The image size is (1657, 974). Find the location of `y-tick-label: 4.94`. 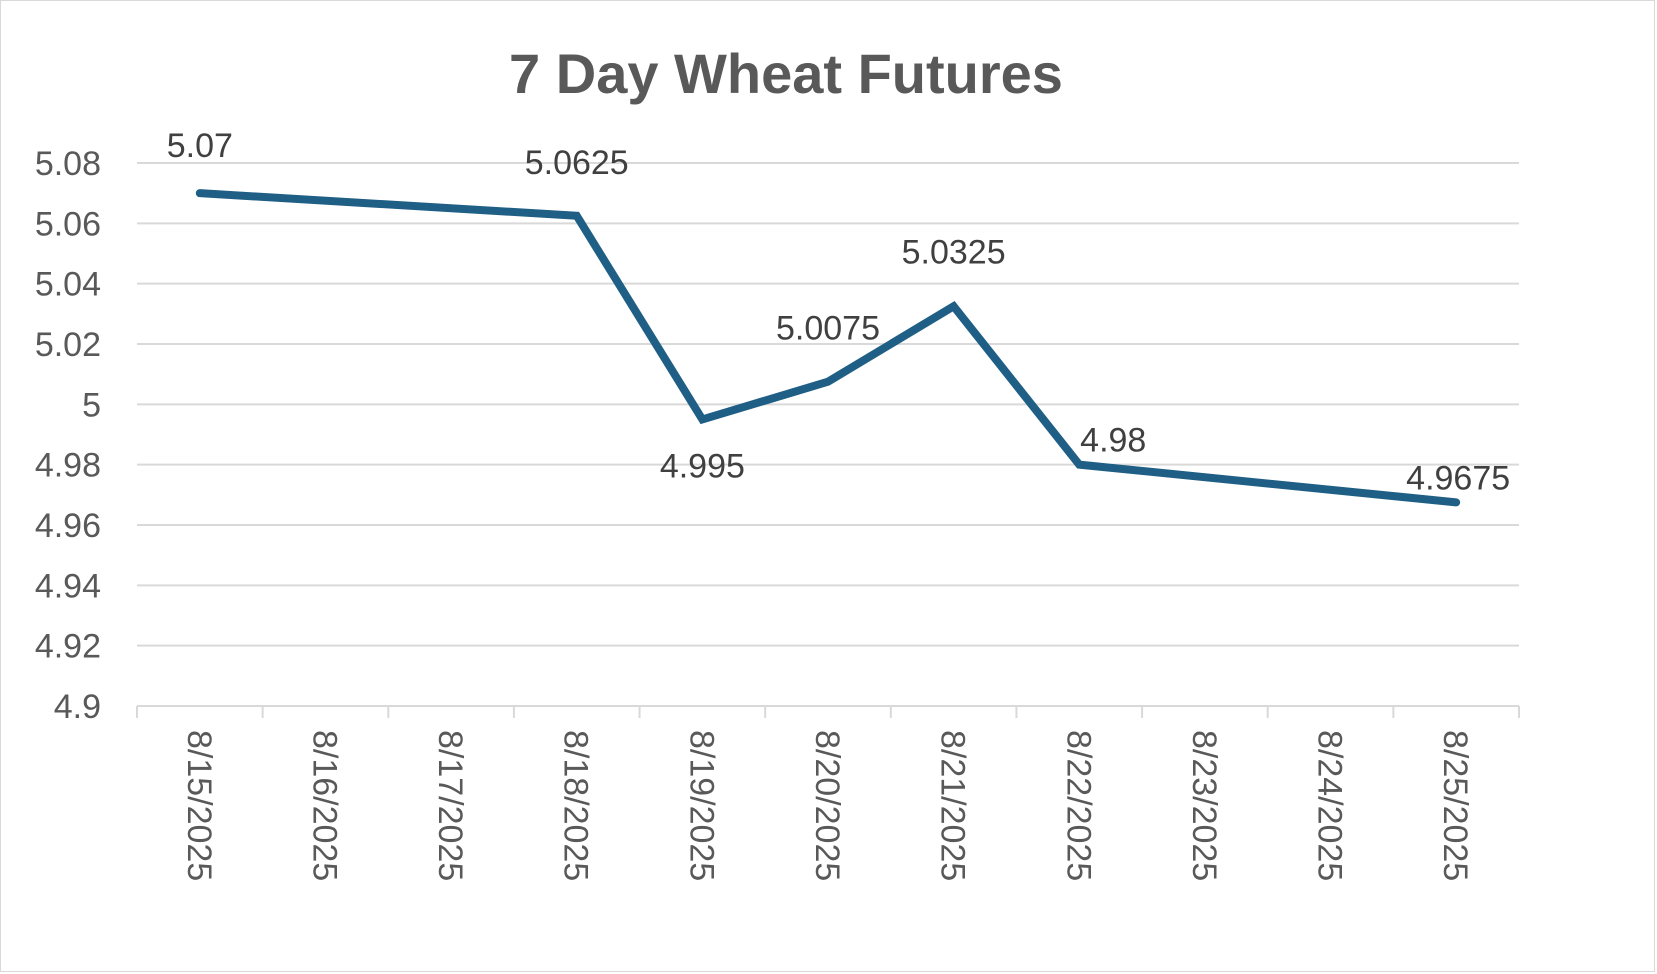

y-tick-label: 4.94 is located at coordinates (68, 586).